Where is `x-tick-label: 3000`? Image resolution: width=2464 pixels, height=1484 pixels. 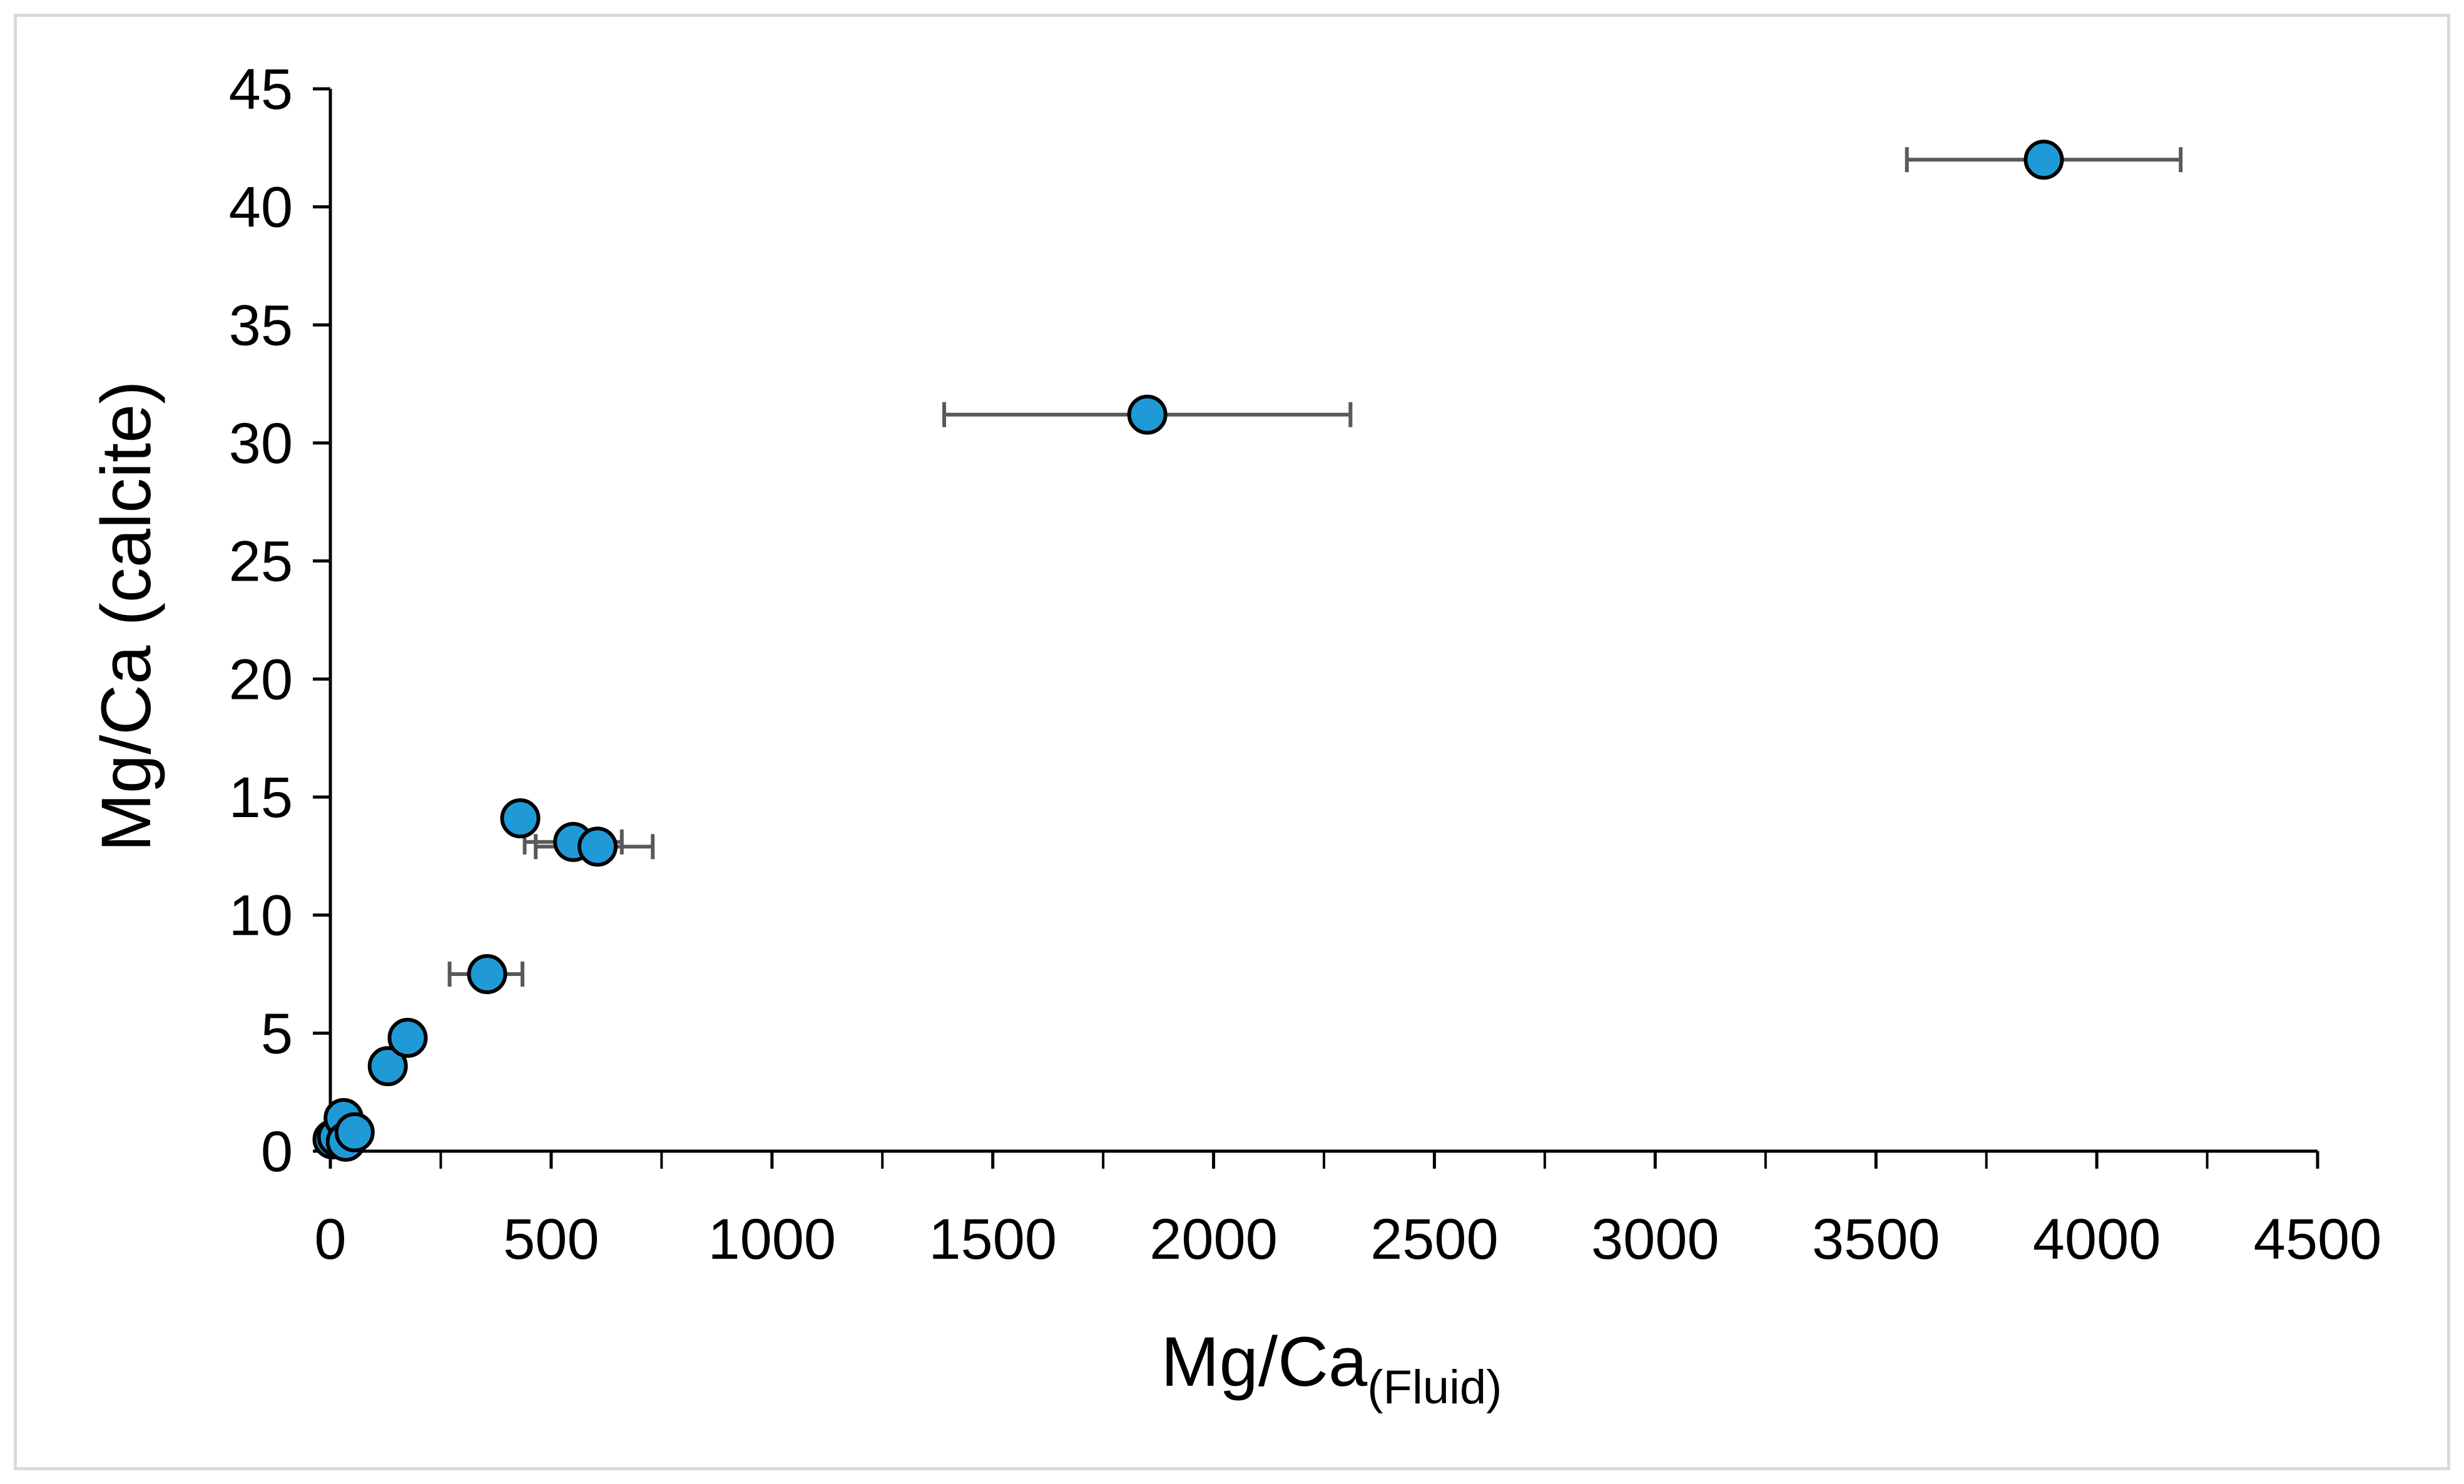
x-tick-label: 3000 is located at coordinates (1655, 1239).